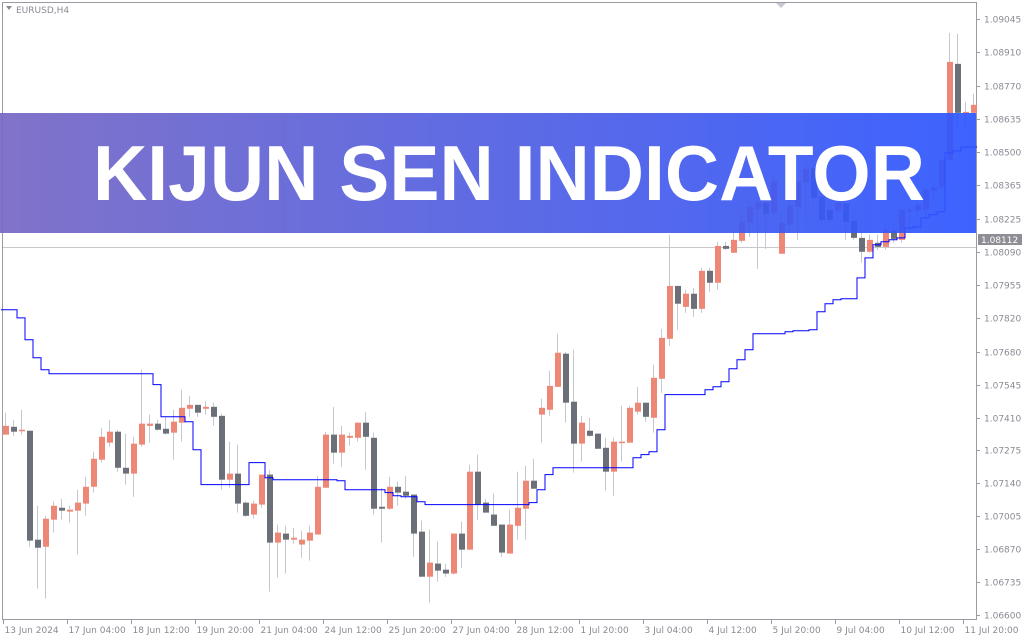 The width and height of the screenshot is (1024, 640). I want to click on x-tick-label: 19 Jun 20:00, so click(225, 631).